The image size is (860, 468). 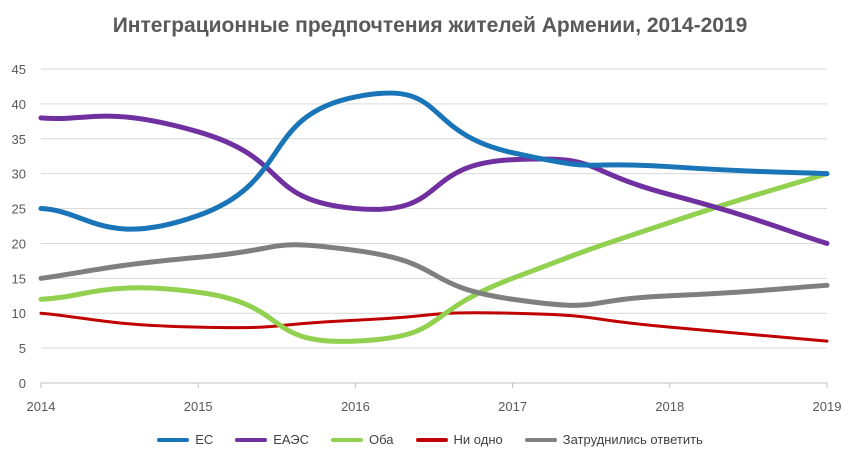 What do you see at coordinates (19, 226) in the screenshot?
I see `y-axis-ticks: 0 5 10 15 20 25 30 35 40 45` at bounding box center [19, 226].